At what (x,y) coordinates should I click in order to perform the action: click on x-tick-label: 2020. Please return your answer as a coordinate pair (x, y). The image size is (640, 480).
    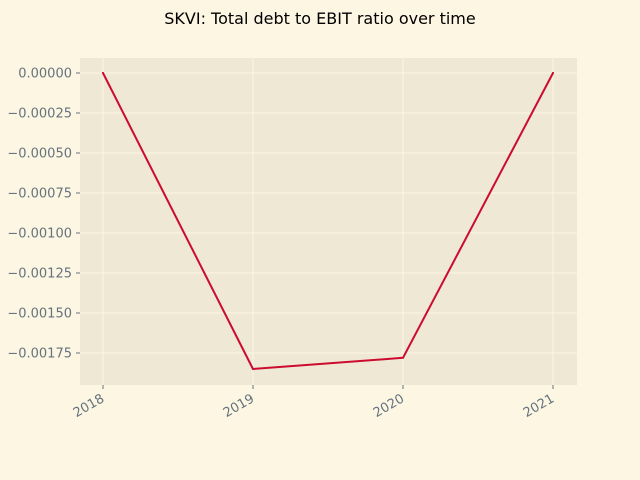
    Looking at the image, I should click on (389, 406).